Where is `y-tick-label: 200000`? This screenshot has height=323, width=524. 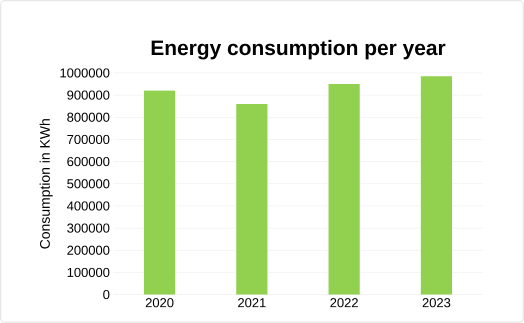
y-tick-label: 200000 is located at coordinates (88, 250).